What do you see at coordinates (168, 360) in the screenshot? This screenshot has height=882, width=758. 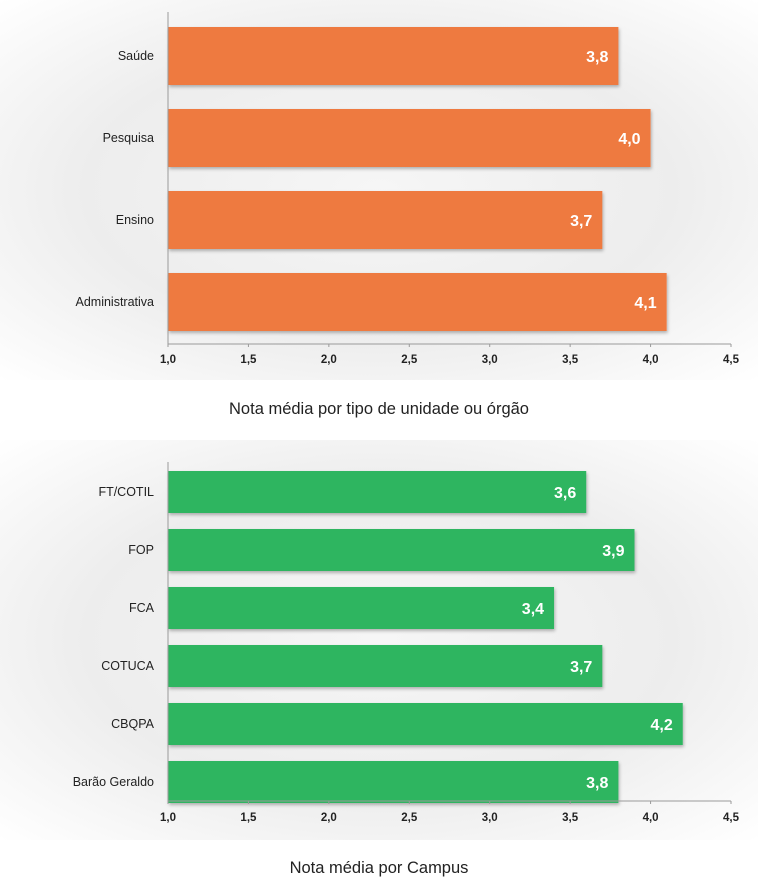 I see `unidade-x-tick-label: 1,0` at bounding box center [168, 360].